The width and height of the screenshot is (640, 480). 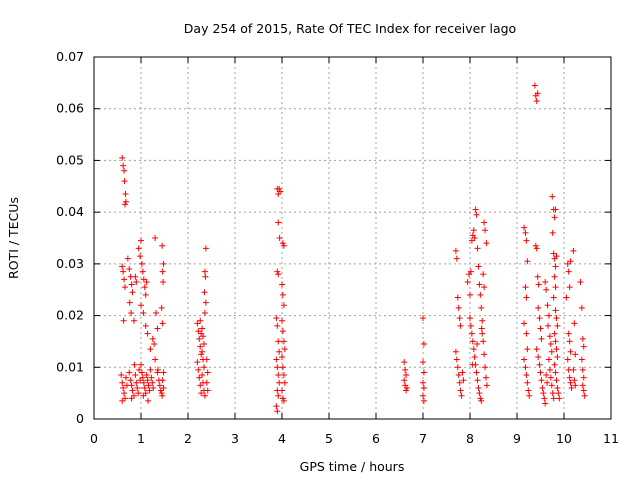 What do you see at coordinates (70, 211) in the screenshot?
I see `y-tick-label: 0.04` at bounding box center [70, 211].